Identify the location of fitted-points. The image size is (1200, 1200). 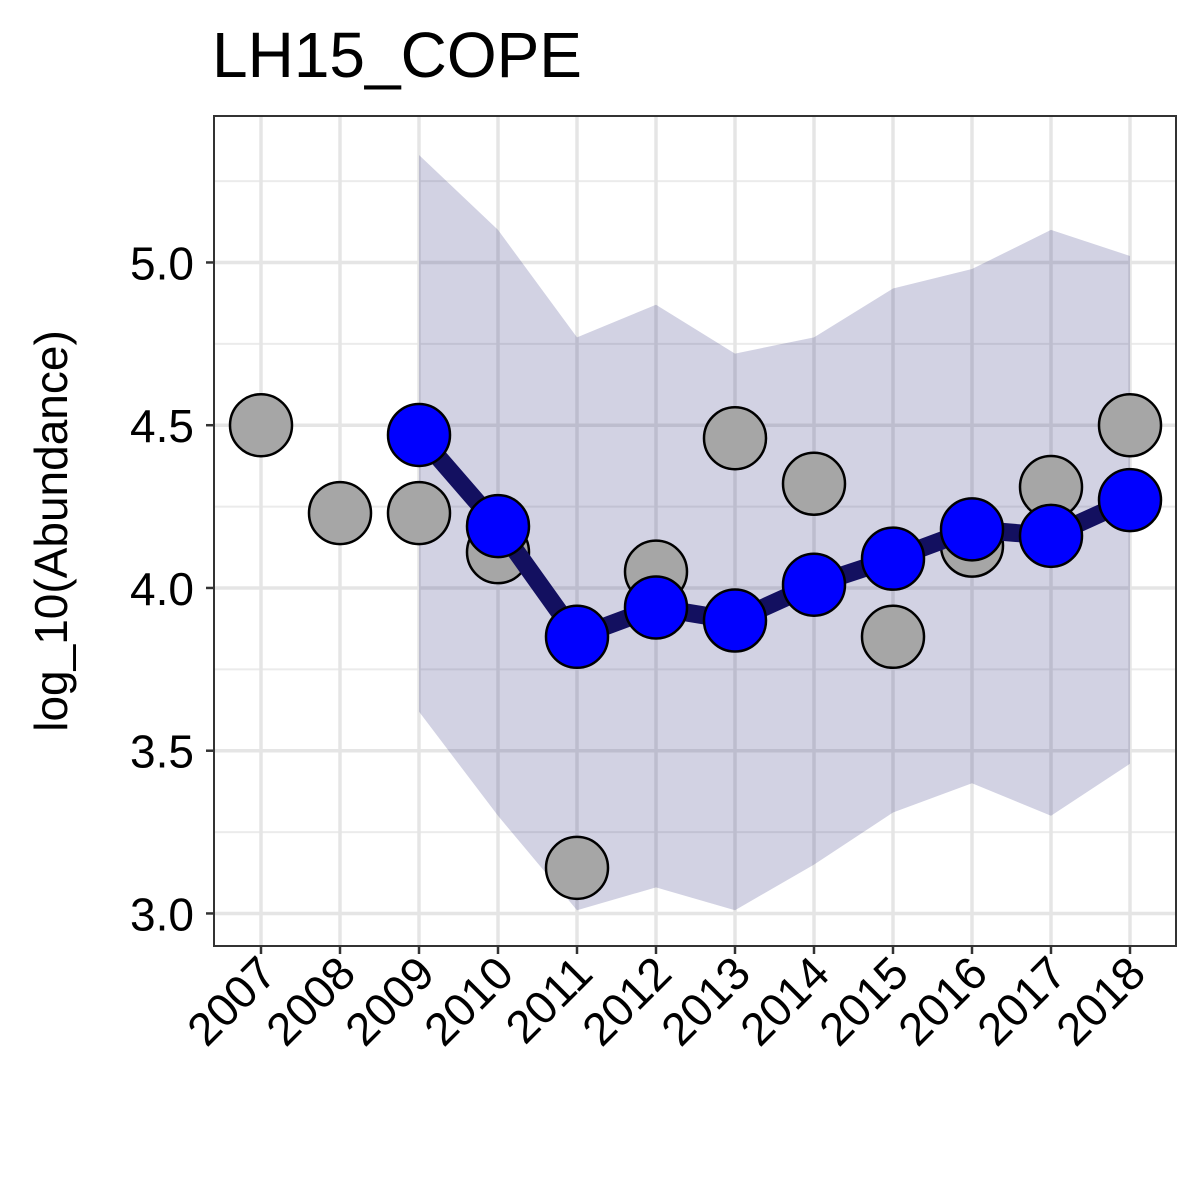
(774, 536).